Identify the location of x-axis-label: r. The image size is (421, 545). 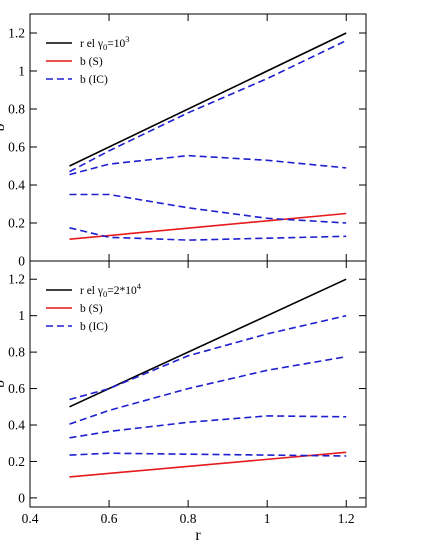
(198, 535).